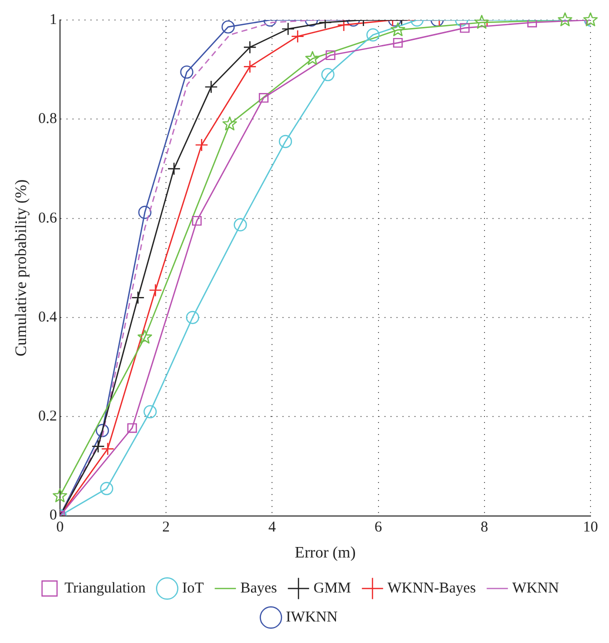 The width and height of the screenshot is (609, 643). What do you see at coordinates (48, 218) in the screenshot?
I see `y-tick-label: 0.6` at bounding box center [48, 218].